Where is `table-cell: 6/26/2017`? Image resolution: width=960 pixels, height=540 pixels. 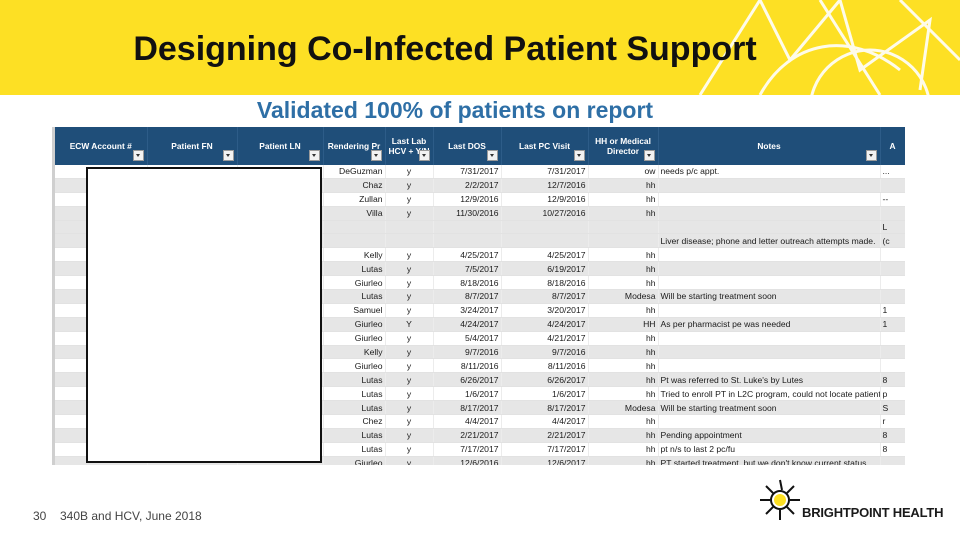
table-cell: 6/26/2017 is located at coordinates (467, 380).